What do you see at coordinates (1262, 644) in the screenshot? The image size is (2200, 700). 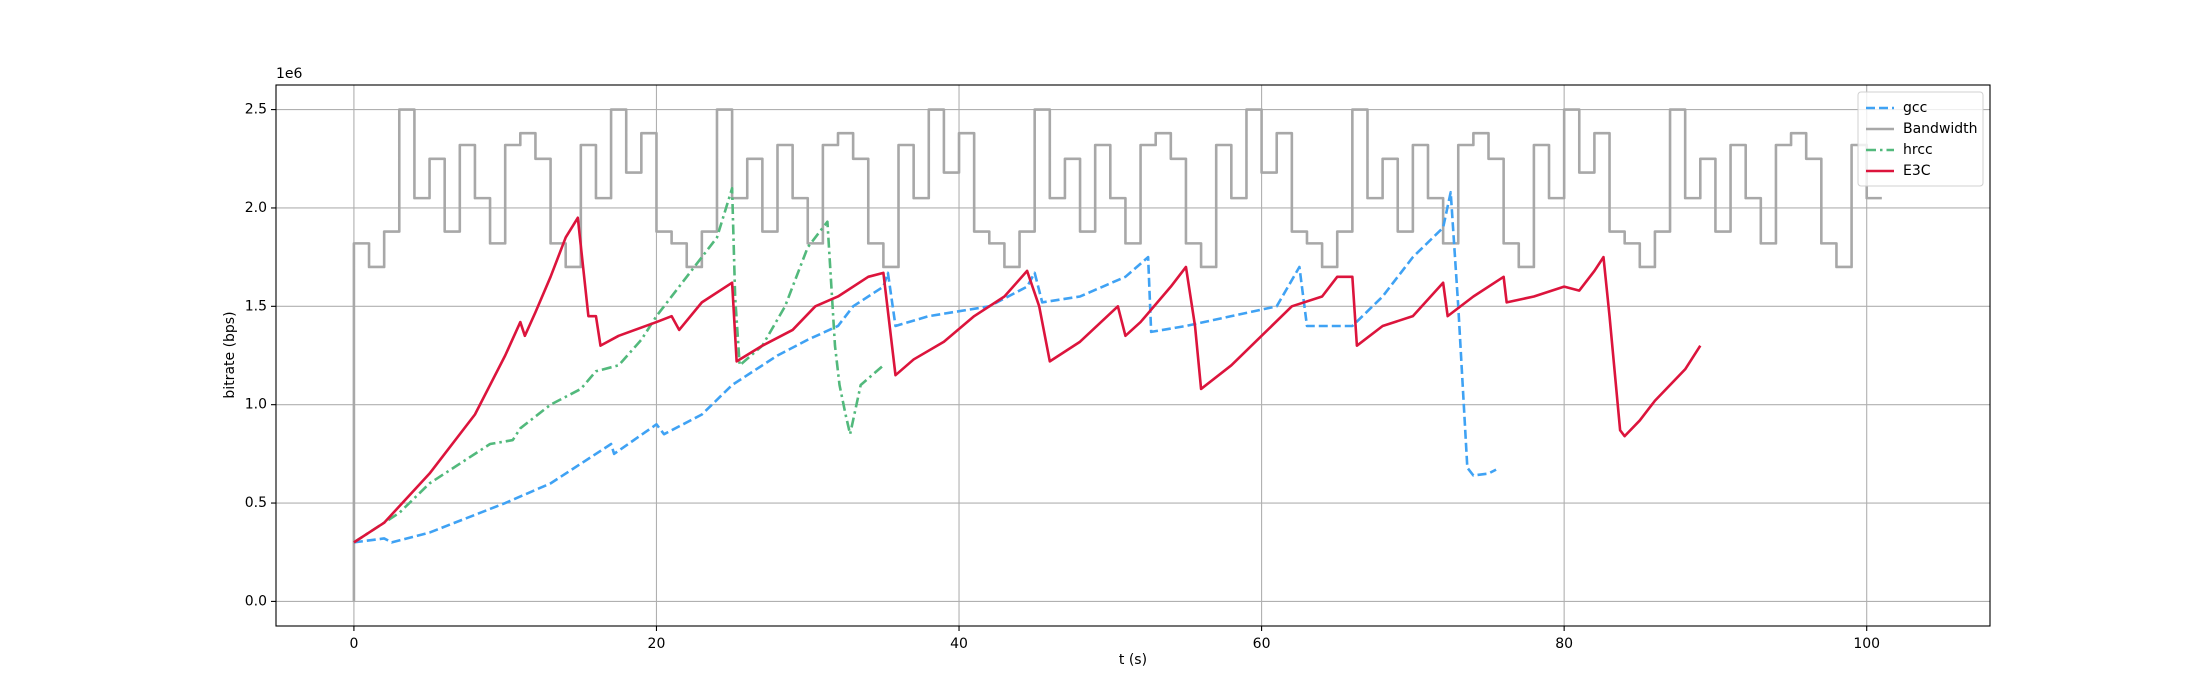 I see `x-tick-label: 60` at bounding box center [1262, 644].